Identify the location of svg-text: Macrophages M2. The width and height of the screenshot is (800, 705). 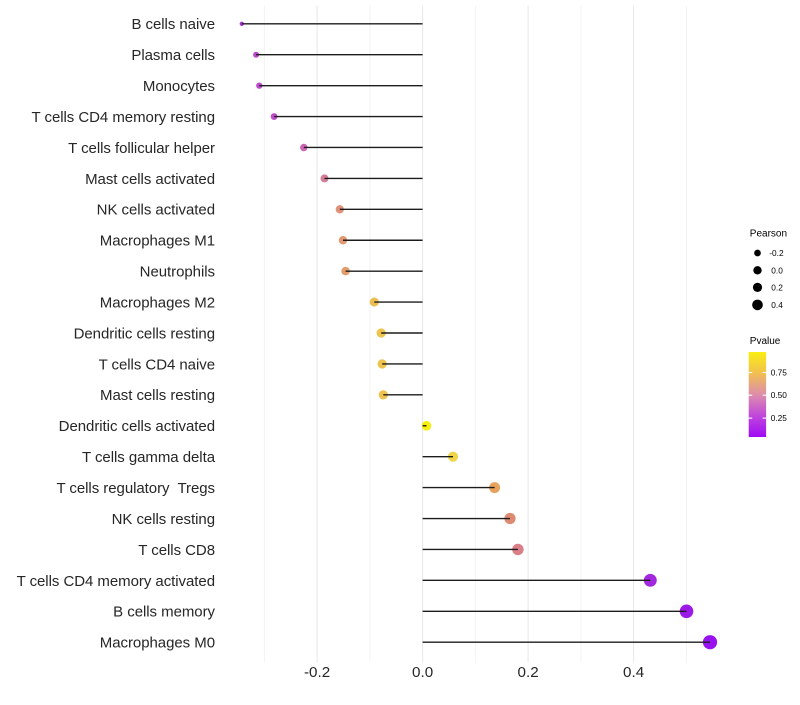
(157, 302).